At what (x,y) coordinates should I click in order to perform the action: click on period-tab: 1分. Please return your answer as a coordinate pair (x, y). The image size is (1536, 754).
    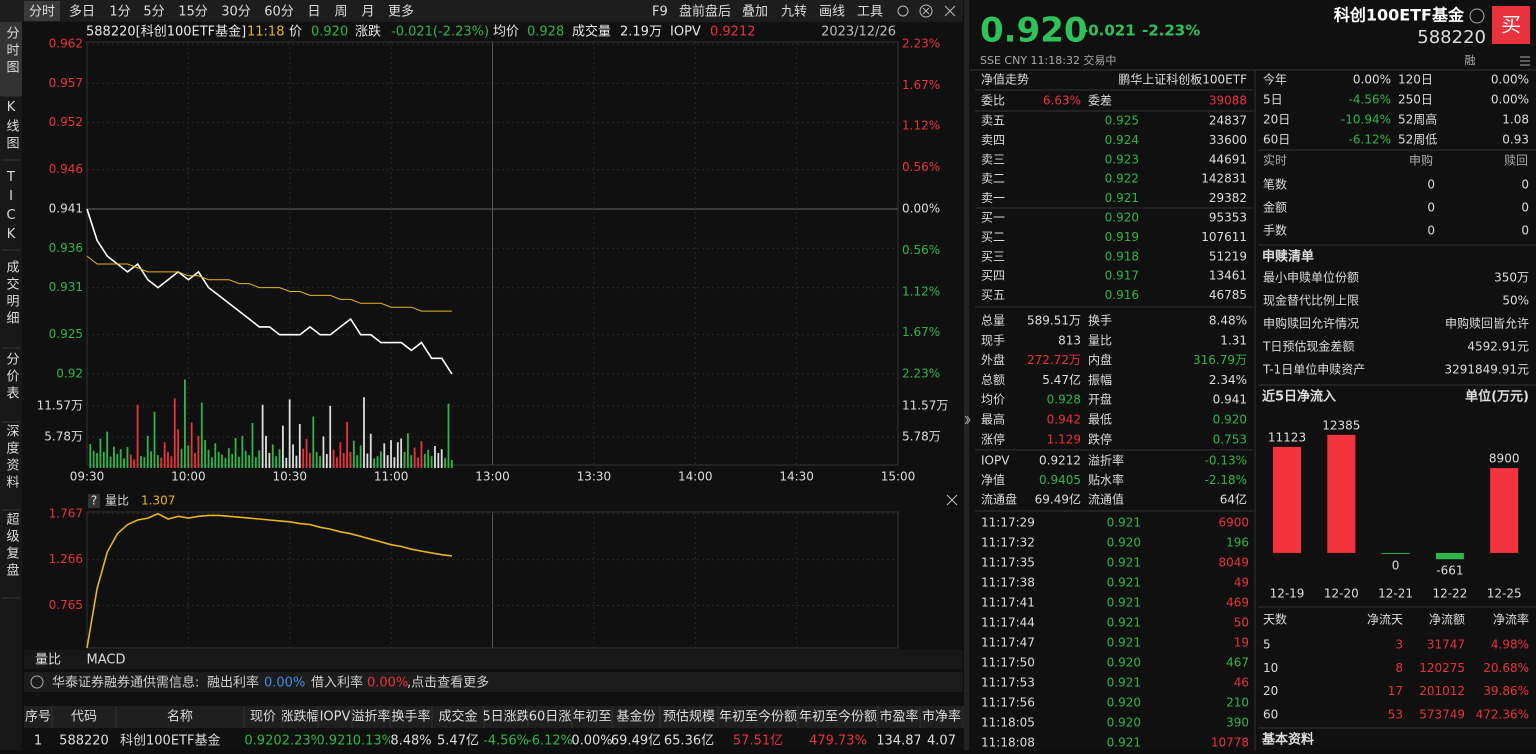
    Looking at the image, I should click on (119, 12).